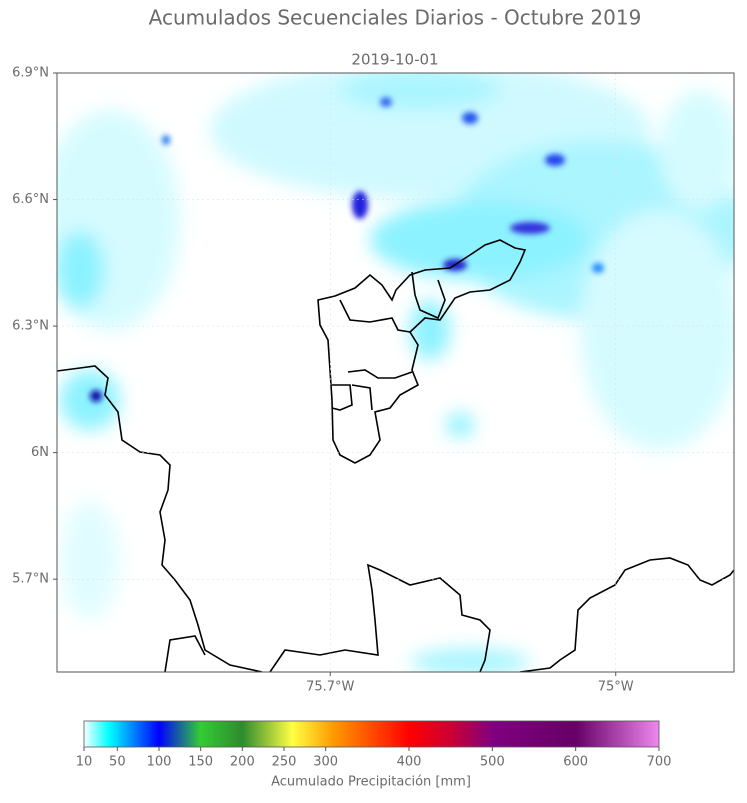  I want to click on colorbar-tick-label: 600, so click(575, 762).